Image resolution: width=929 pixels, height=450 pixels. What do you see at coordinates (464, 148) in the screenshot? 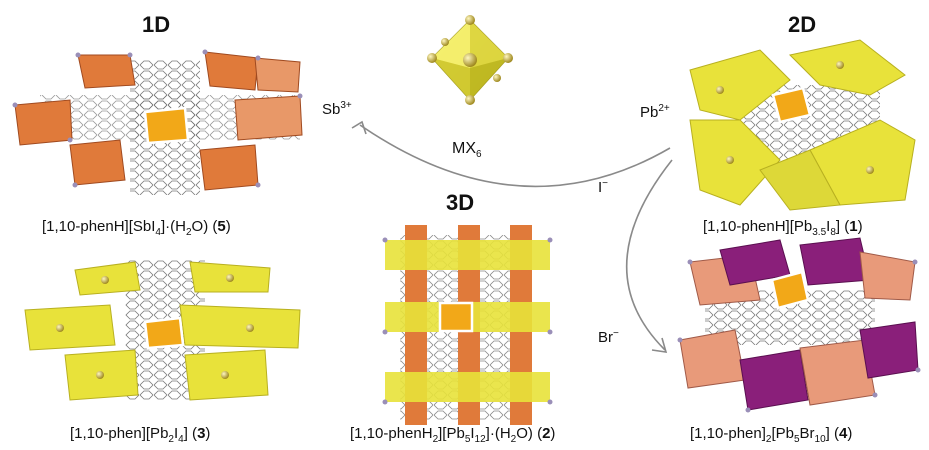
I see `mx6-base: MX` at bounding box center [464, 148].